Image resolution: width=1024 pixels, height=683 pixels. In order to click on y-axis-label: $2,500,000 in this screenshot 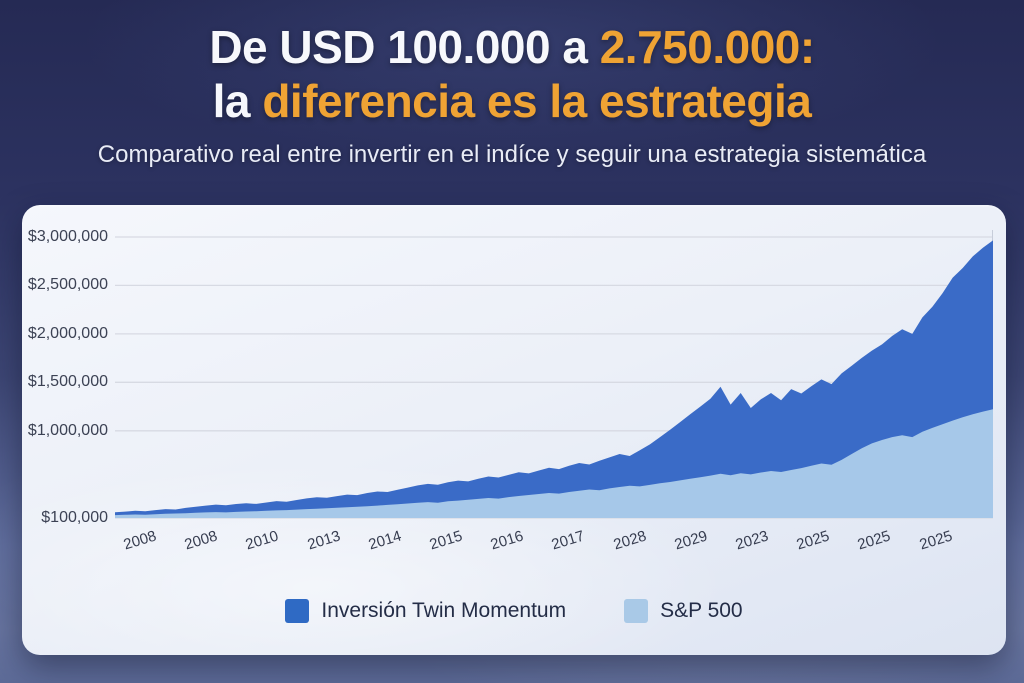, I will do `click(67, 285)`.